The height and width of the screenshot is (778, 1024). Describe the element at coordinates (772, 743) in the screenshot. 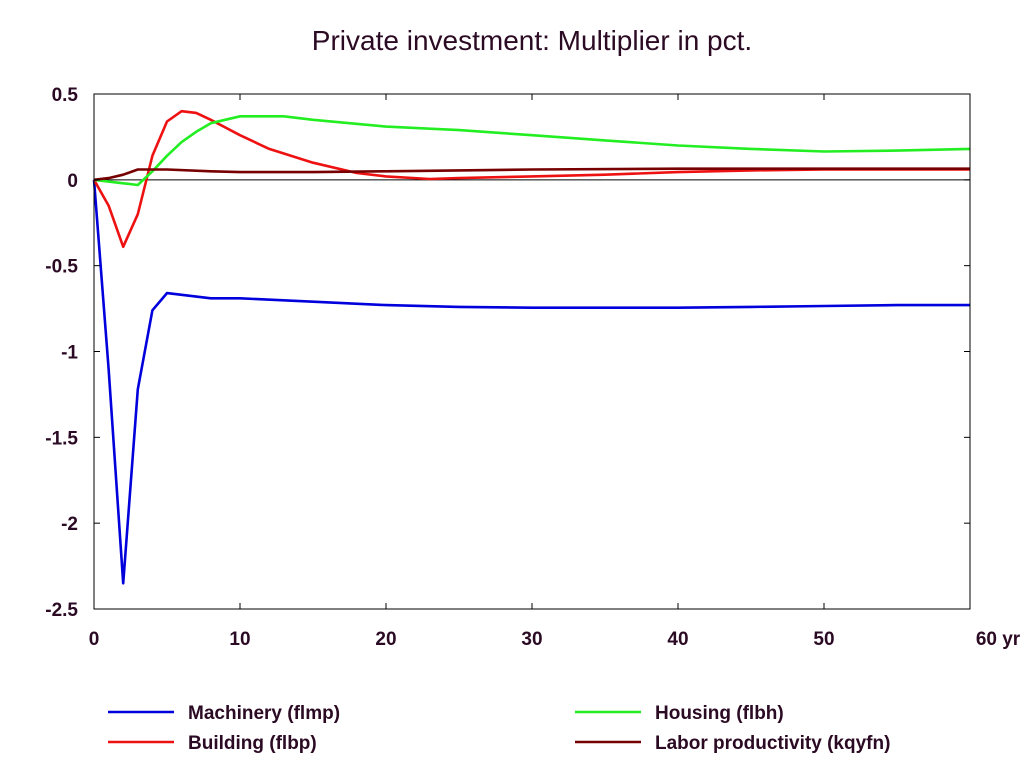

I see `legend-label: Labor productivity (kqyfn)` at that location.